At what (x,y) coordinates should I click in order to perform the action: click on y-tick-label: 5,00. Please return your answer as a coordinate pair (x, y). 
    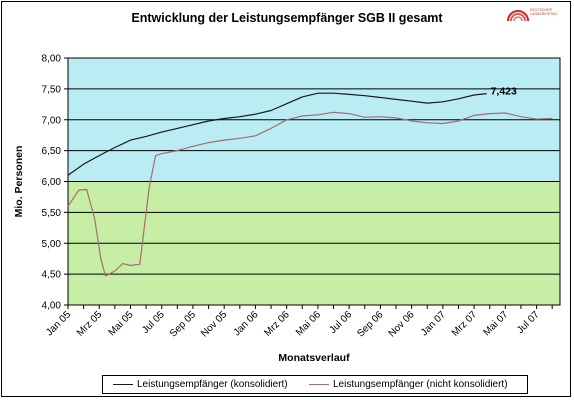
    Looking at the image, I should click on (52, 244).